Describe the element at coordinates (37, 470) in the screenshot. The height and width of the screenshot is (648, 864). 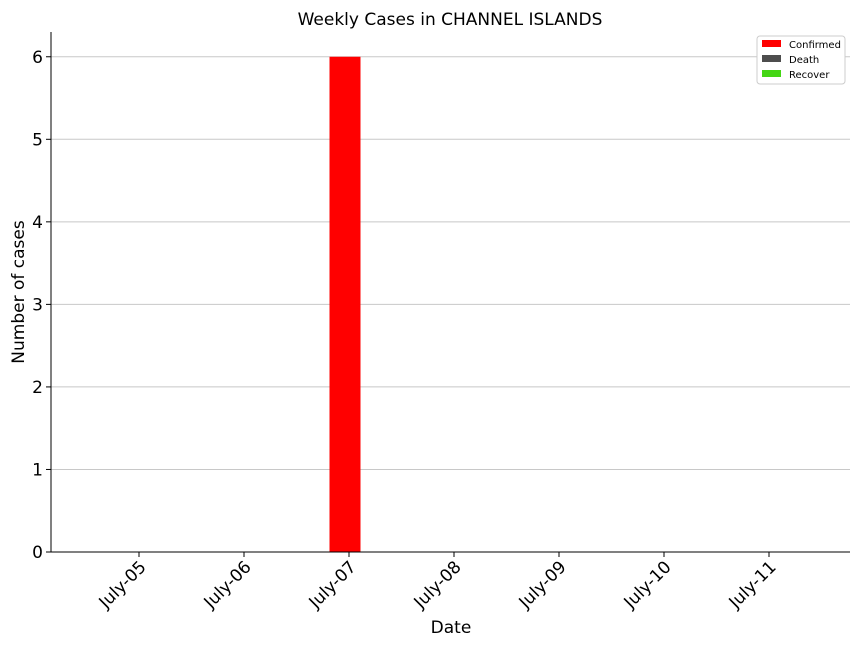
I see `y-tick-label: 1` at that location.